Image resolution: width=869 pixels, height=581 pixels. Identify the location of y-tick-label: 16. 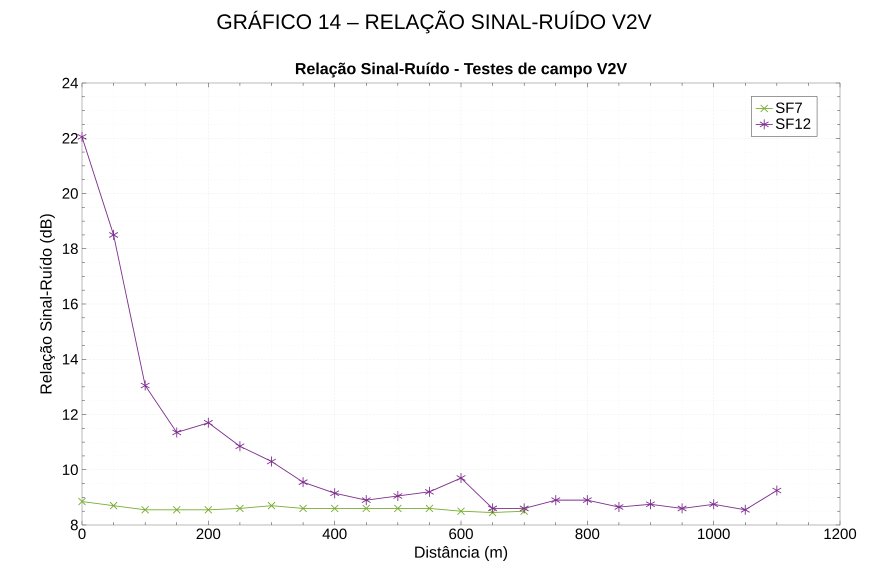
(70, 304).